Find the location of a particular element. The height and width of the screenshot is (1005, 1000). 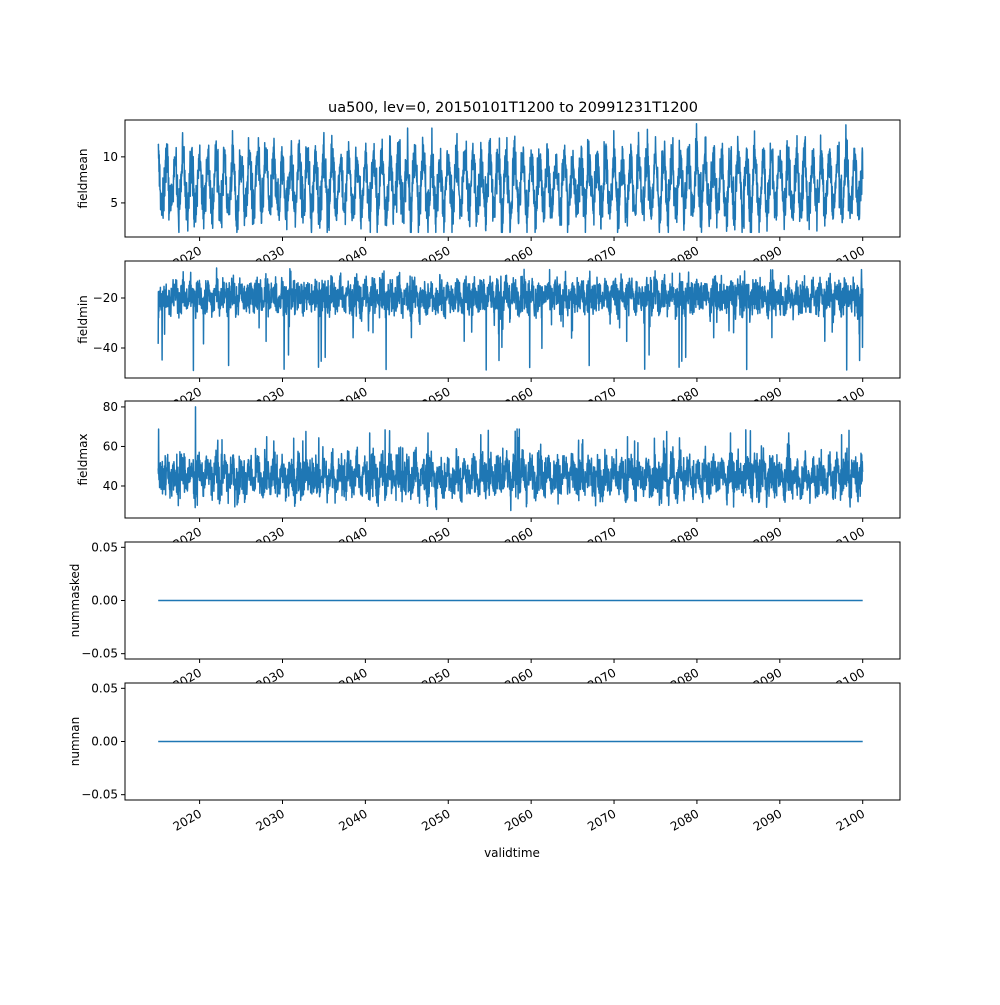

fieldmin-line is located at coordinates (510, 319).